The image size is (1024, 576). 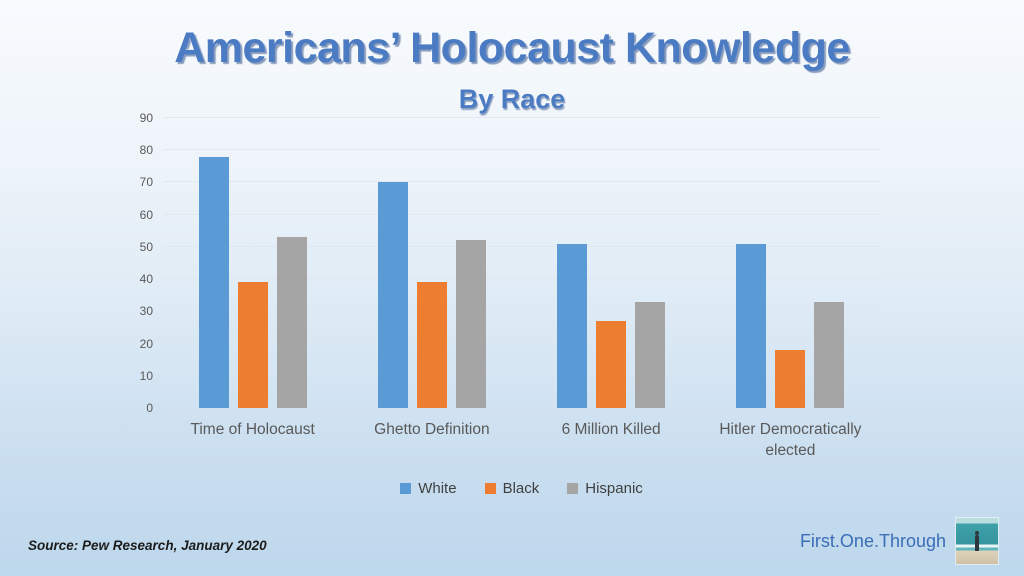 What do you see at coordinates (790, 440) in the screenshot?
I see `x-category-label: Hitler Democratically elected` at bounding box center [790, 440].